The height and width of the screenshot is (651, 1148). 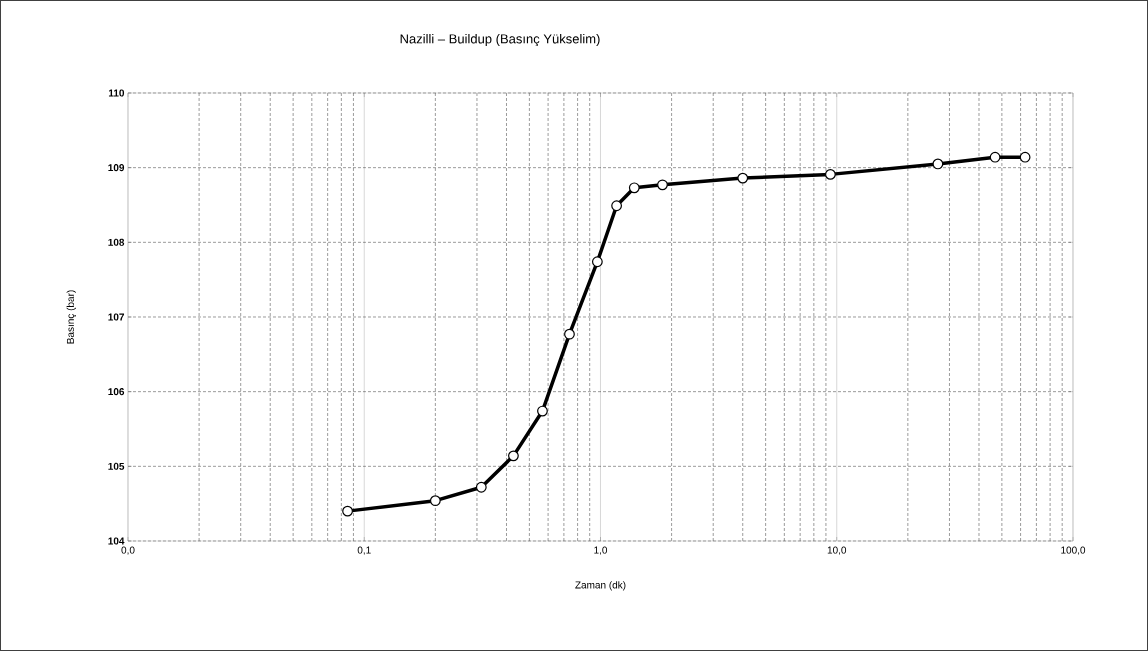 What do you see at coordinates (116, 392) in the screenshot?
I see `y-tick-label: 106` at bounding box center [116, 392].